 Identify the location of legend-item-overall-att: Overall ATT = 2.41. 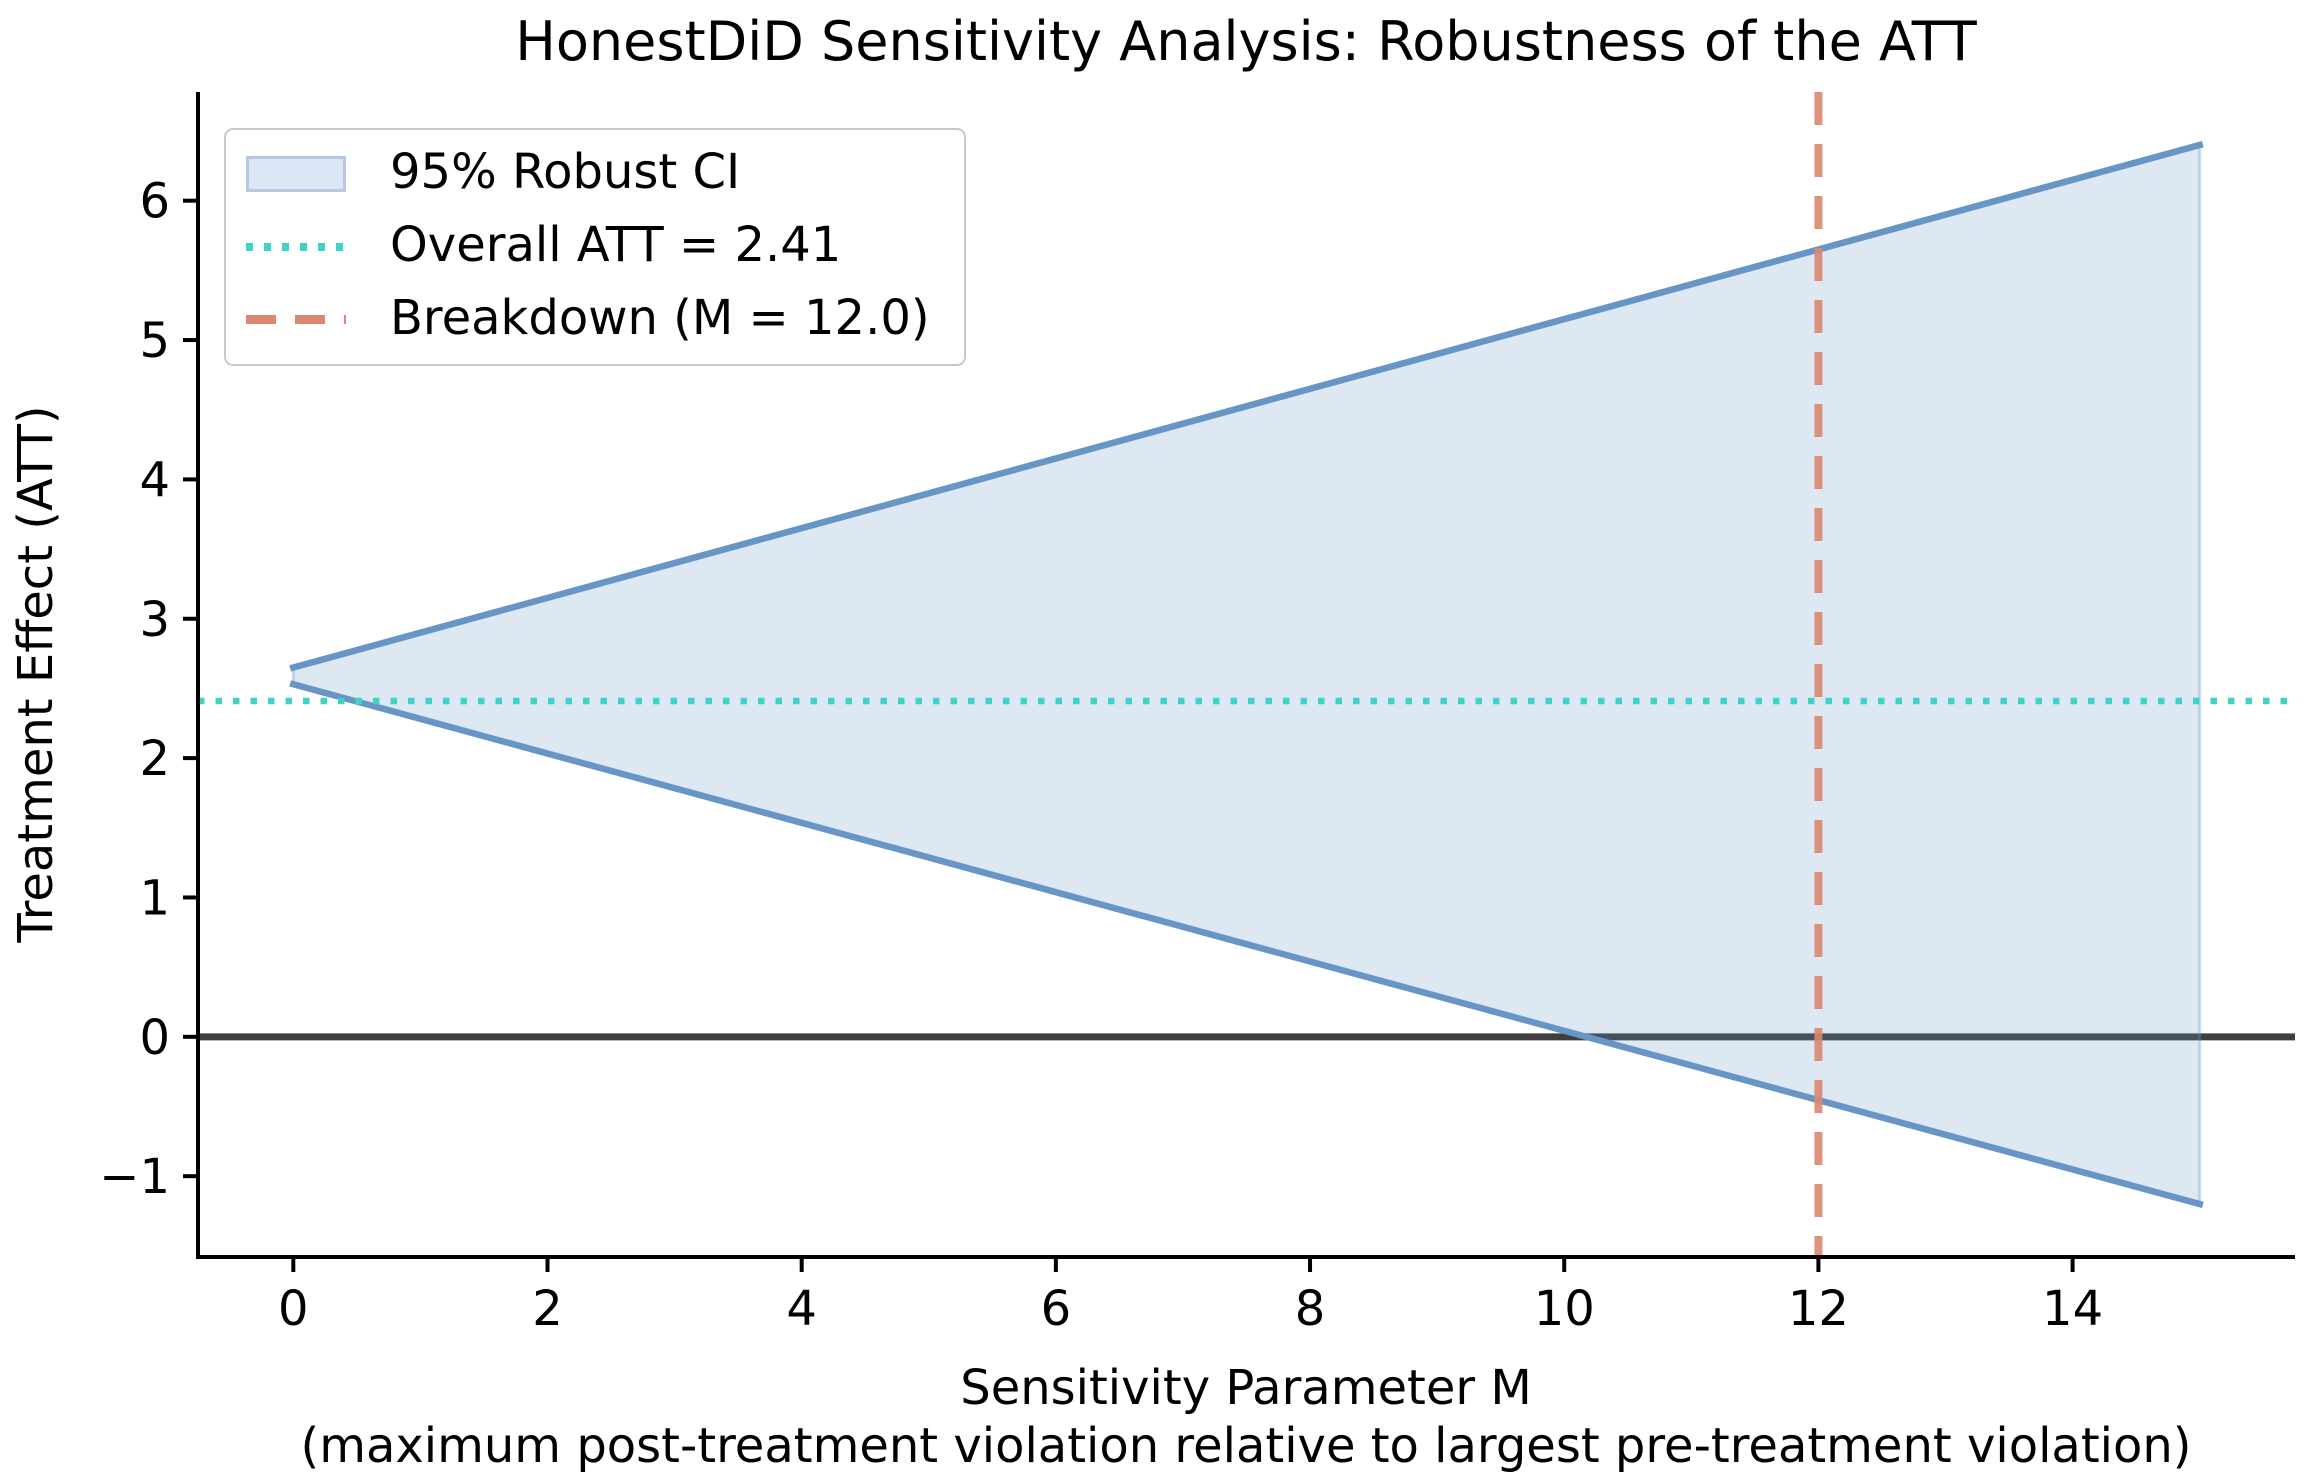
(605, 247).